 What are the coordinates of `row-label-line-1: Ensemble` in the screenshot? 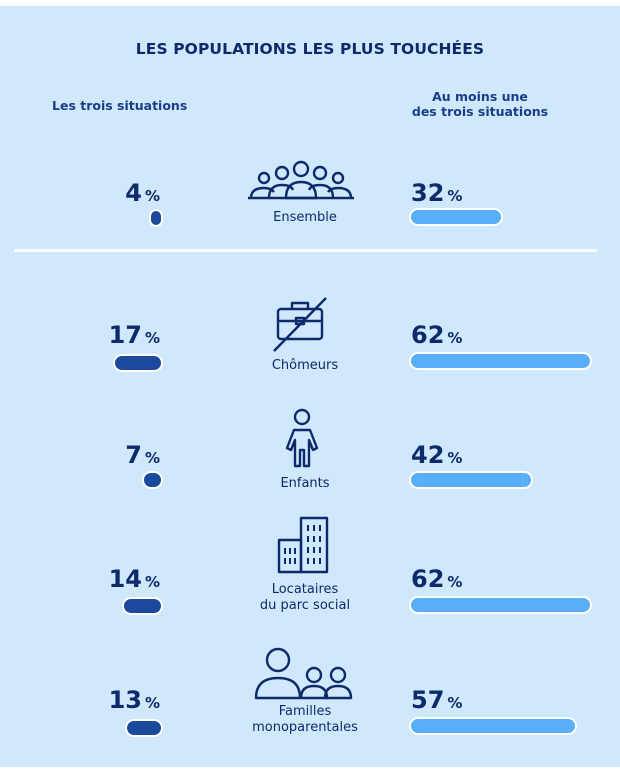 It's located at (305, 217).